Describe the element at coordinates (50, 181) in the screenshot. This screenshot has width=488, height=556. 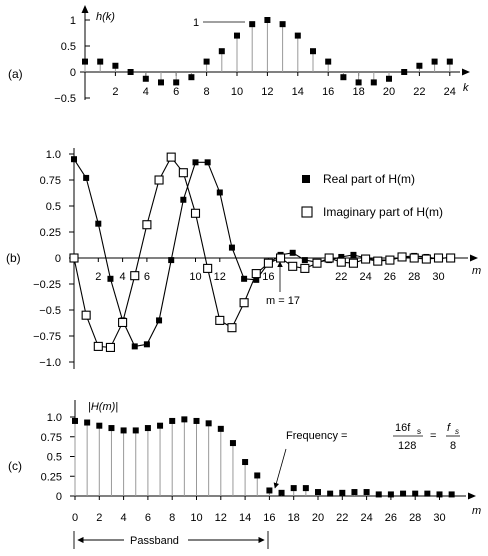
I see `panel-b-y-tick-label-1: 0.75` at that location.